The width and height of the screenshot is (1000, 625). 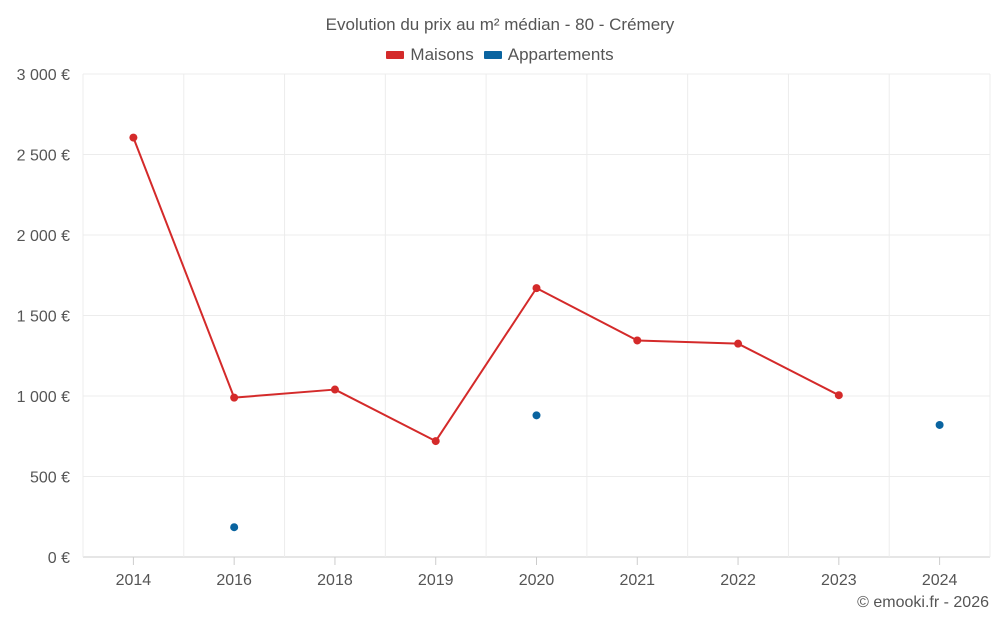 What do you see at coordinates (940, 580) in the screenshot?
I see `x-tick-label: 2024` at bounding box center [940, 580].